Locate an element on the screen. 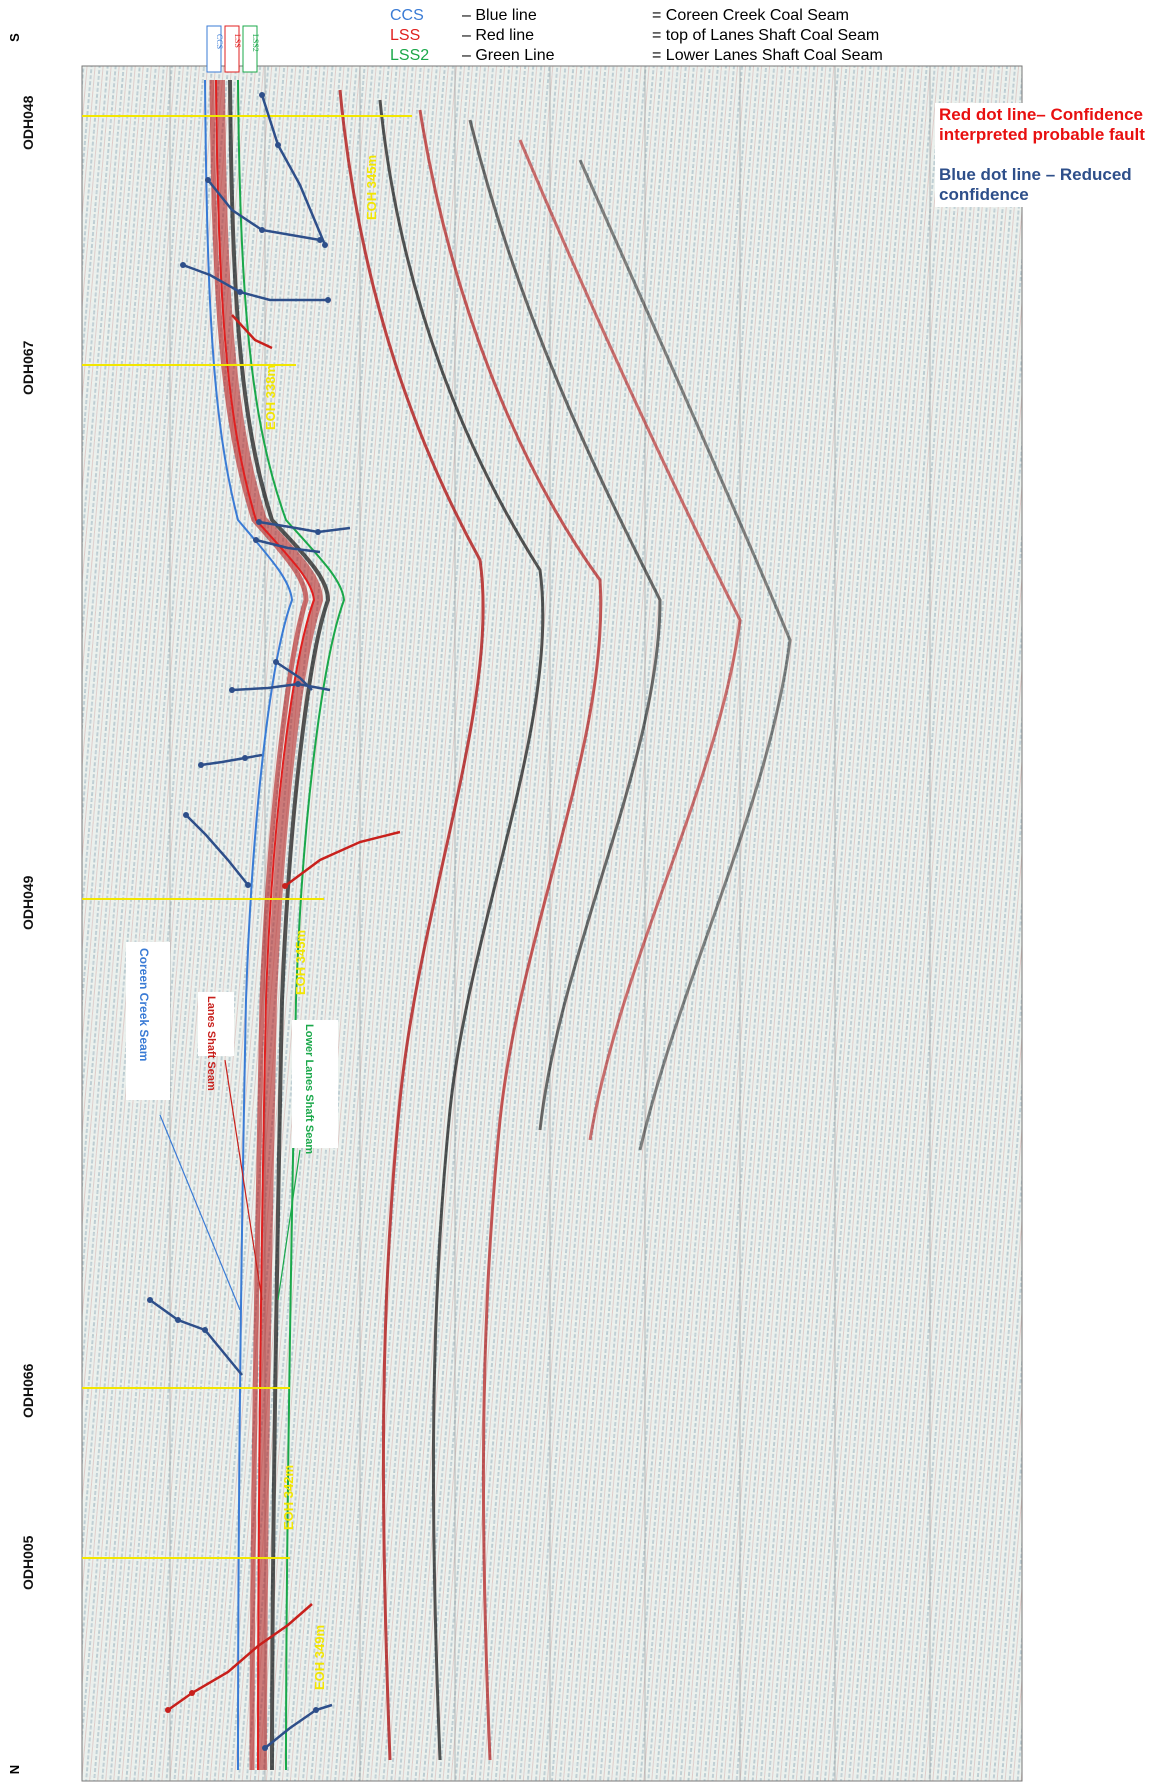  legend-desc-ccs: – Blue line is located at coordinates (499, 15).